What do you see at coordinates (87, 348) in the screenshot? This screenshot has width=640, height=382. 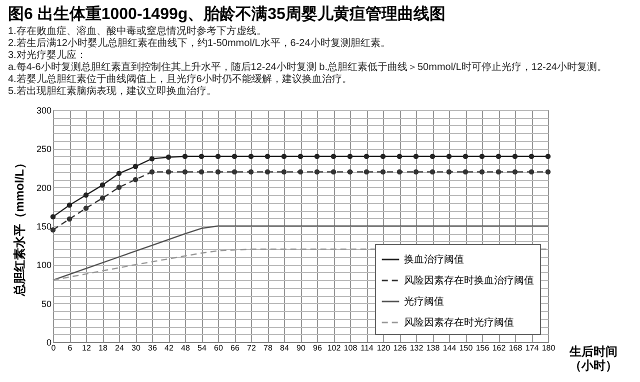 I see `x-tick-label: 12` at bounding box center [87, 348].